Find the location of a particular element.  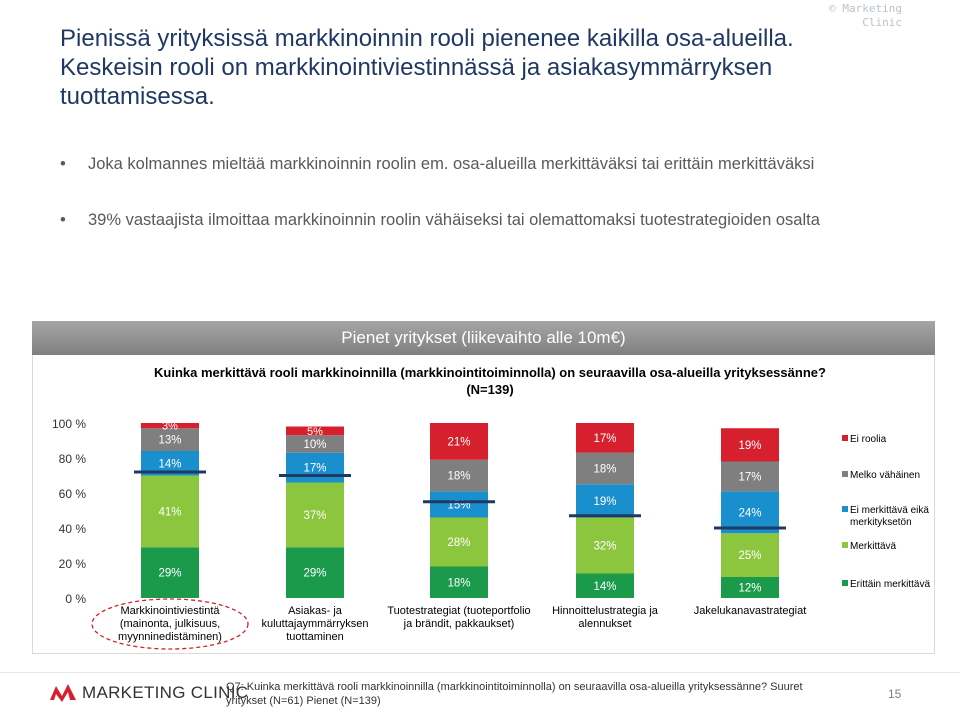

category-label: Jakelukanavastrategiat is located at coordinates (750, 611).